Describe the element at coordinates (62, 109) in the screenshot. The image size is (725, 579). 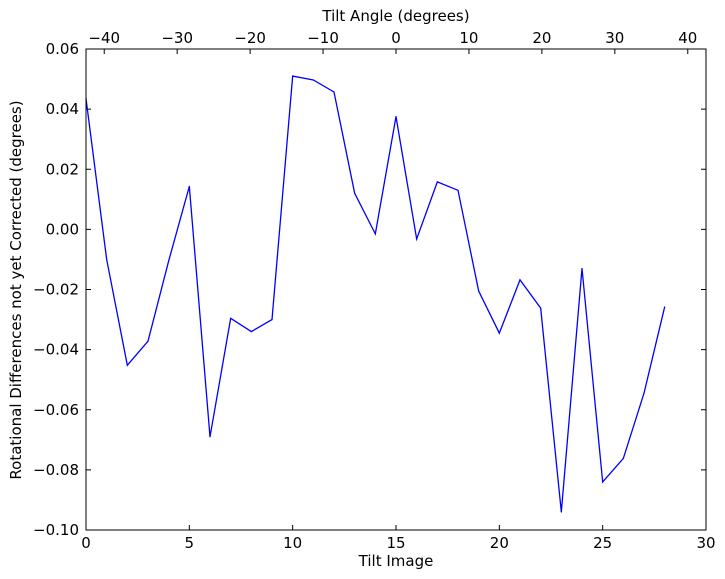
I see `y-tick-label: 0.04` at that location.